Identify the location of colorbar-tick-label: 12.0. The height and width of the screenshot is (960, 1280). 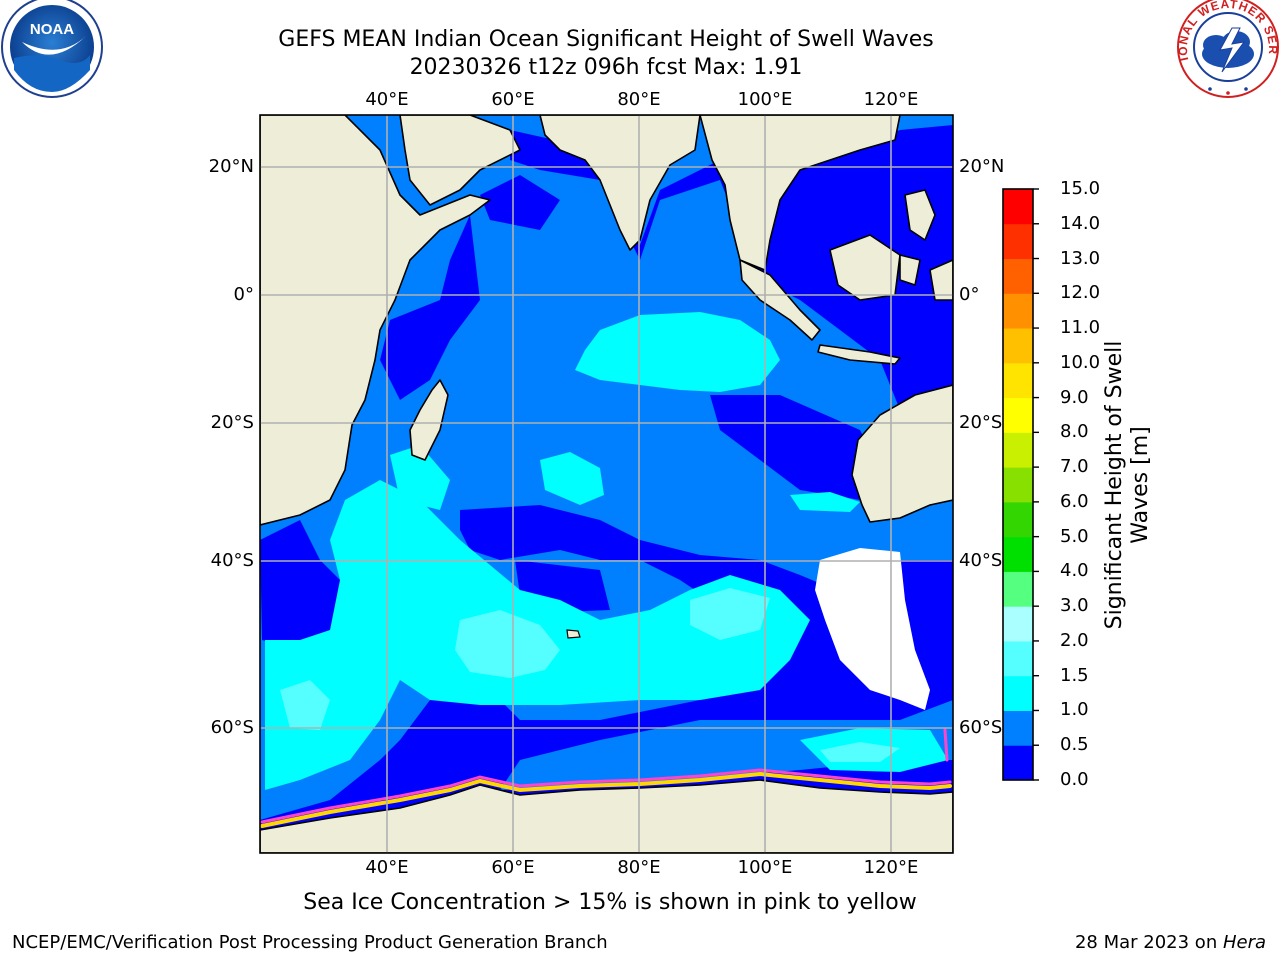
(1080, 293).